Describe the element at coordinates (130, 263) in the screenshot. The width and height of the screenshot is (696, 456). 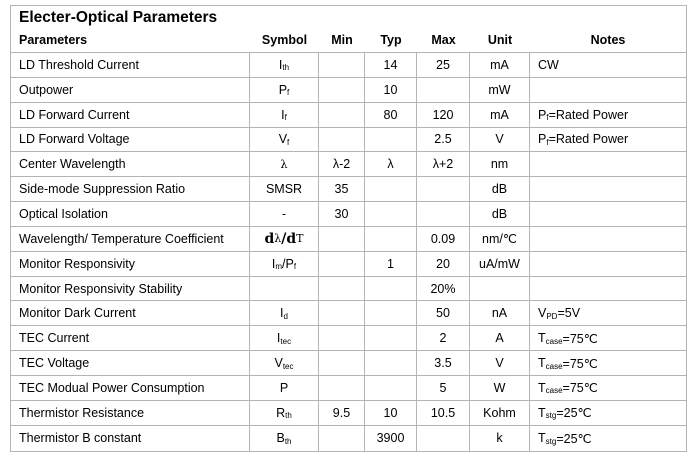
I see `cell-parameter: Monitor Responsivity` at that location.